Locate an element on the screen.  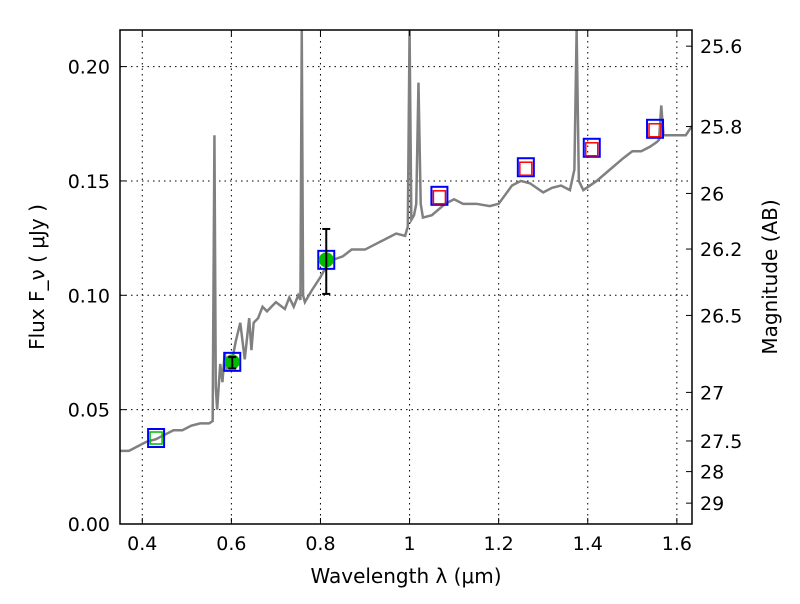
x-tick-label: 0.8 is located at coordinates (320, 544).